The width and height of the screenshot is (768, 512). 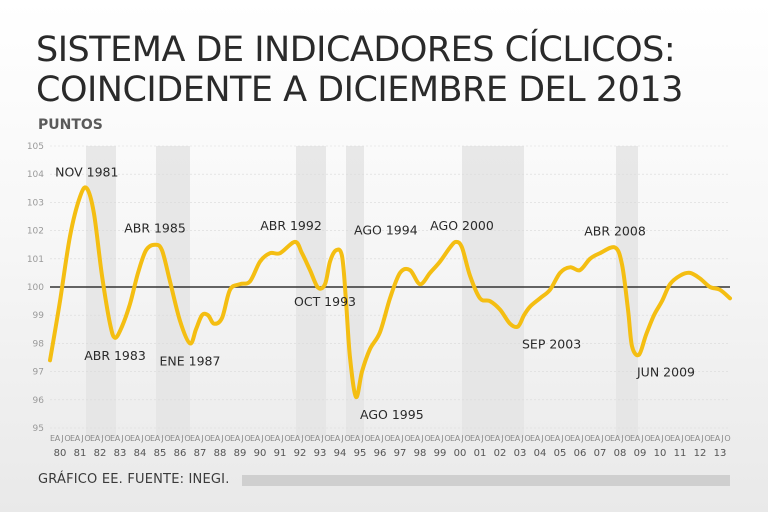 I want to click on x-year-tick: 81, so click(x=80, y=453).